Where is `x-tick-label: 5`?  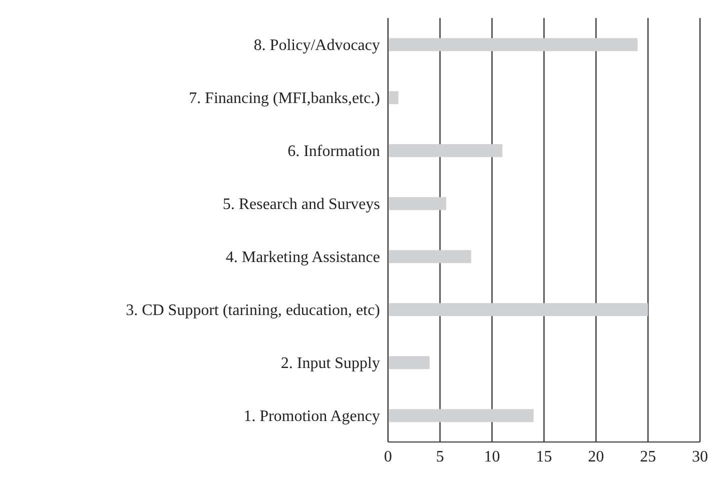 x-tick-label: 5 is located at coordinates (440, 457).